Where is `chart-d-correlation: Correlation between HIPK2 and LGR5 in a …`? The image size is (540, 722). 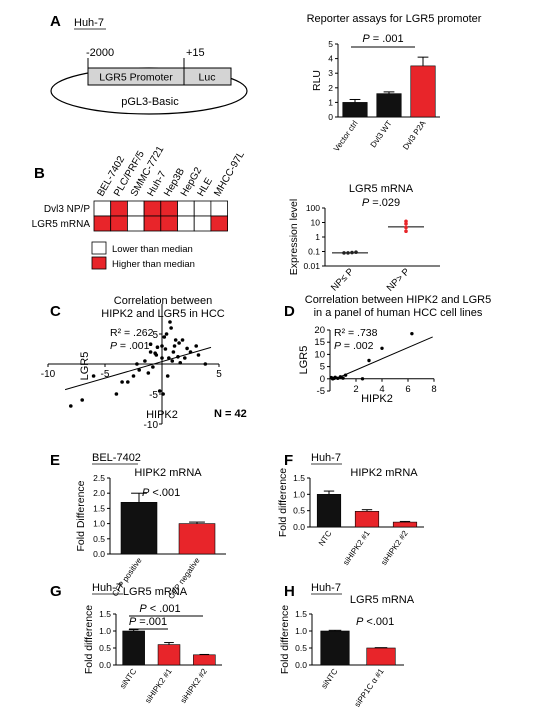
chart-d-correlation: Correlation between HIPK2 and LGR5 in a … is located at coordinates (394, 349).